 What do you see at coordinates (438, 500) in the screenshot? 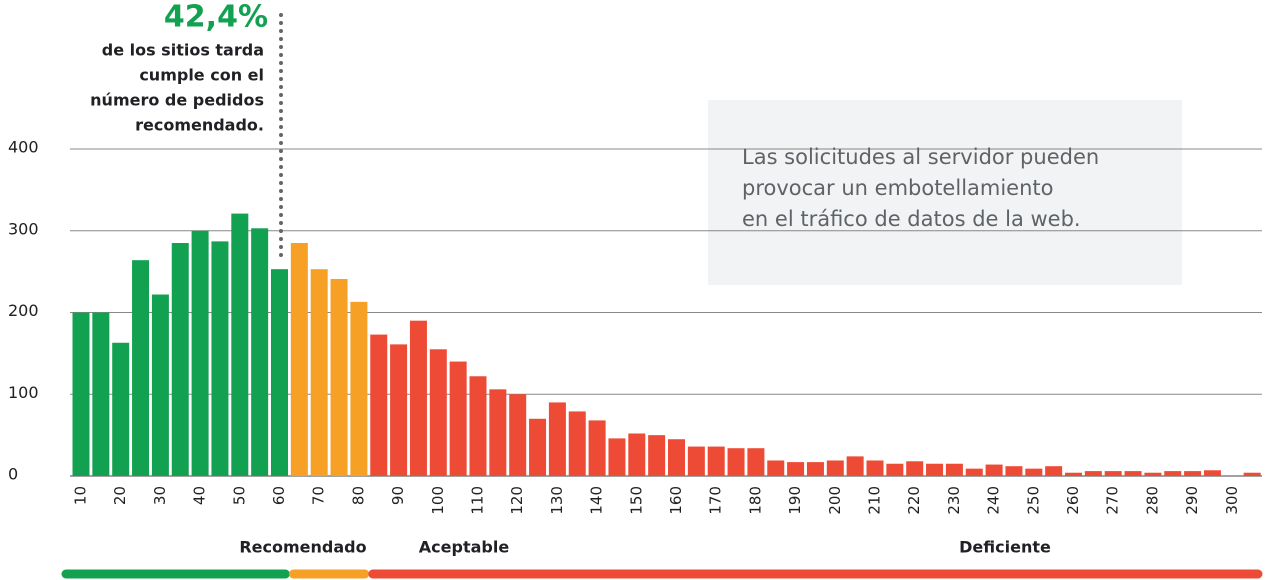
I see `x-tick-label: 100` at bounding box center [438, 500].